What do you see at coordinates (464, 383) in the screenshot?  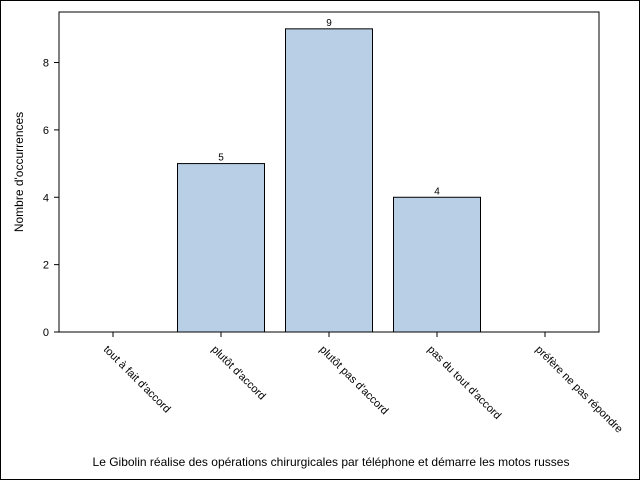 I see `x-category-label: pas du tout d'accord` at bounding box center [464, 383].